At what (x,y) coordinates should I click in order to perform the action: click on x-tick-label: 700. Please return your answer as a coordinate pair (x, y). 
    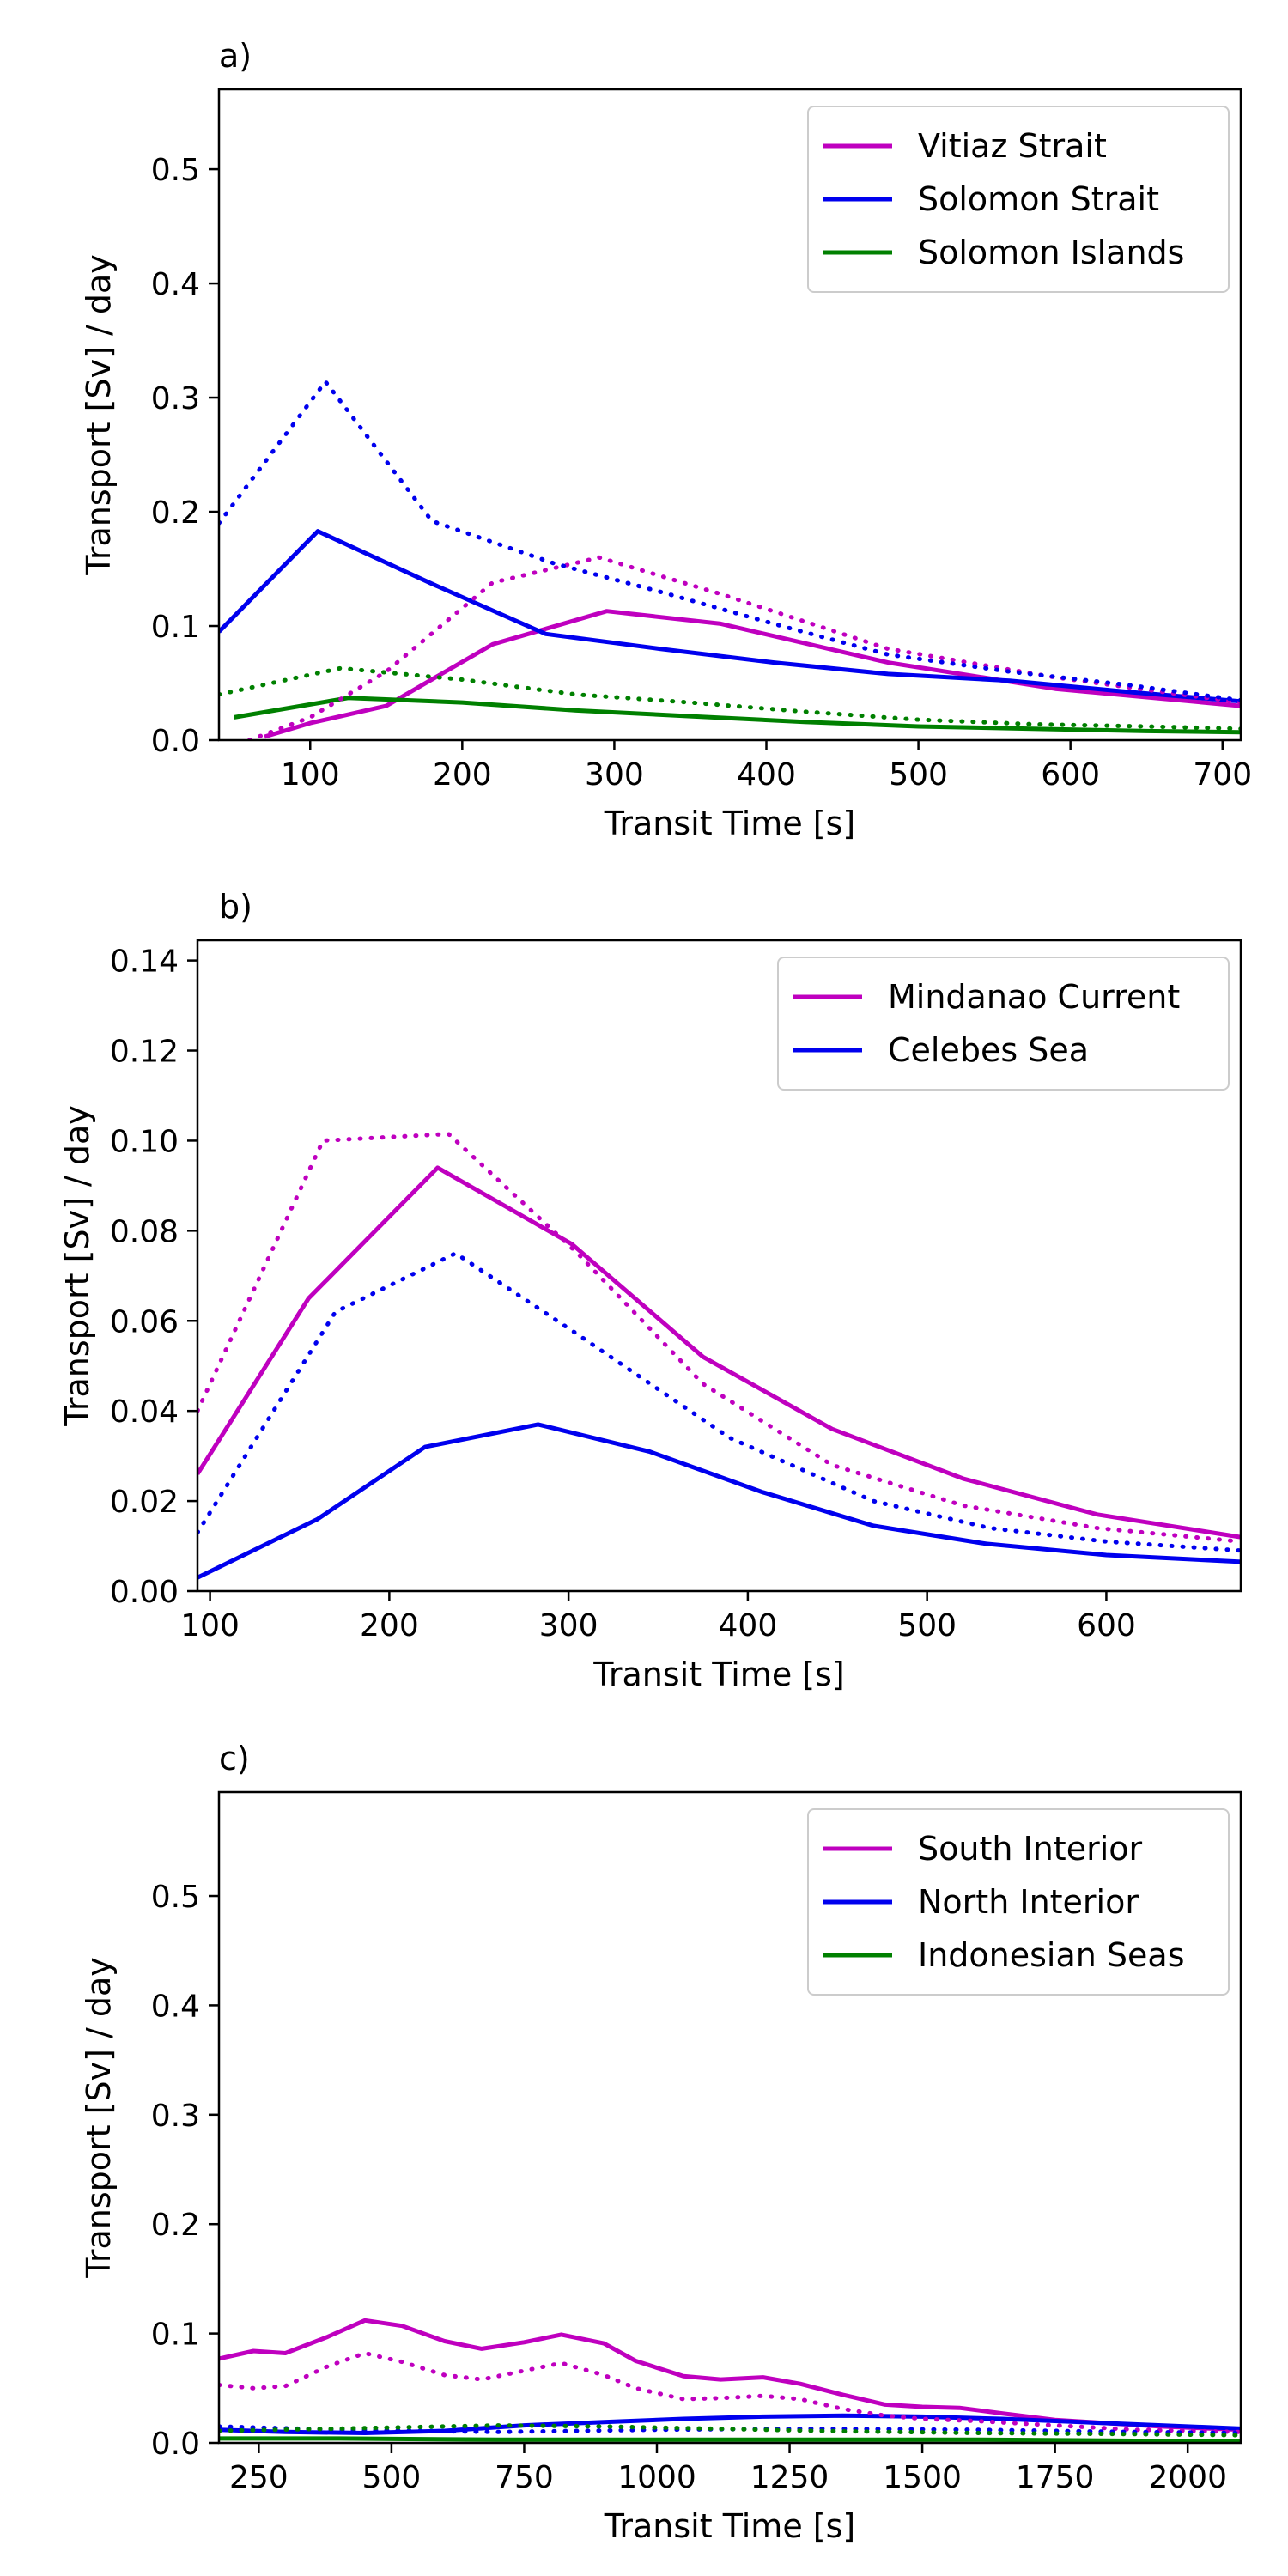
    Looking at the image, I should click on (1222, 775).